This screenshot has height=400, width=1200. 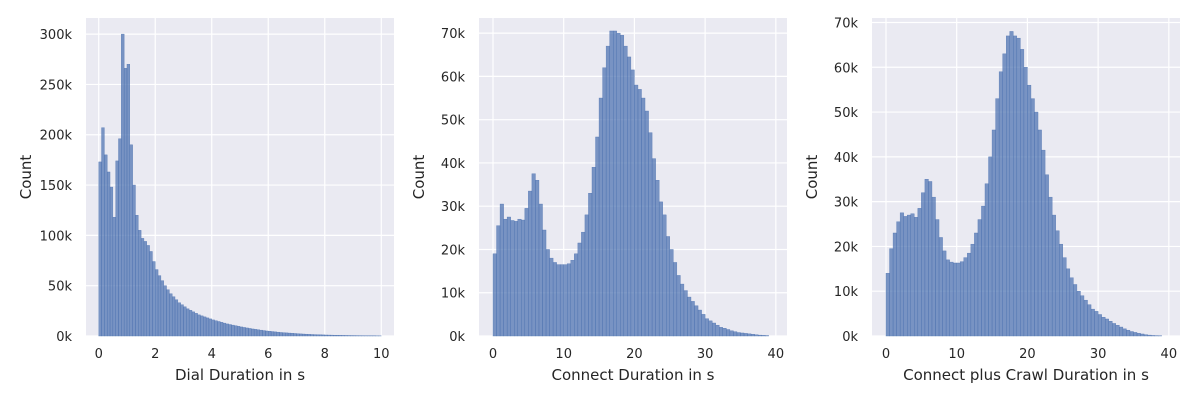 I want to click on y-tick-label: 0k, so click(x=457, y=337).